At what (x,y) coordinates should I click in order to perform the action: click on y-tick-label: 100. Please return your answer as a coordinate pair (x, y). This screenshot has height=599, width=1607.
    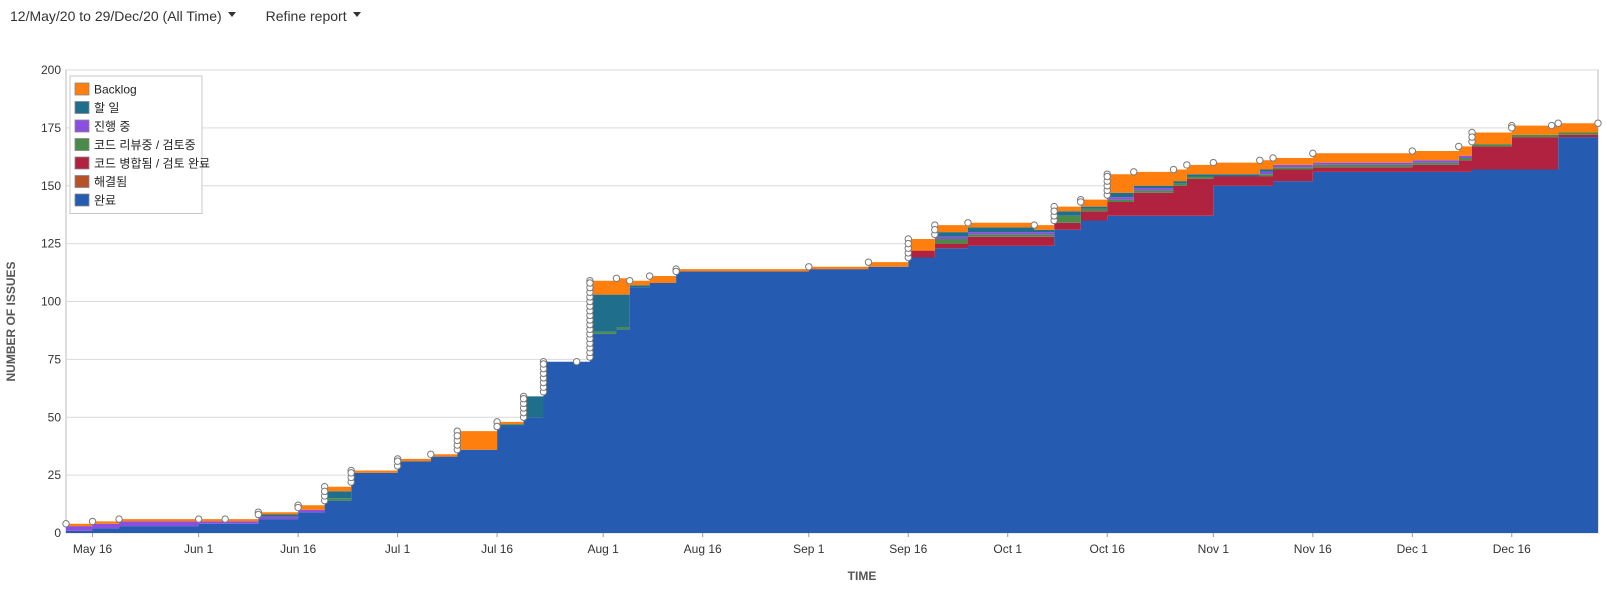
    Looking at the image, I should click on (51, 302).